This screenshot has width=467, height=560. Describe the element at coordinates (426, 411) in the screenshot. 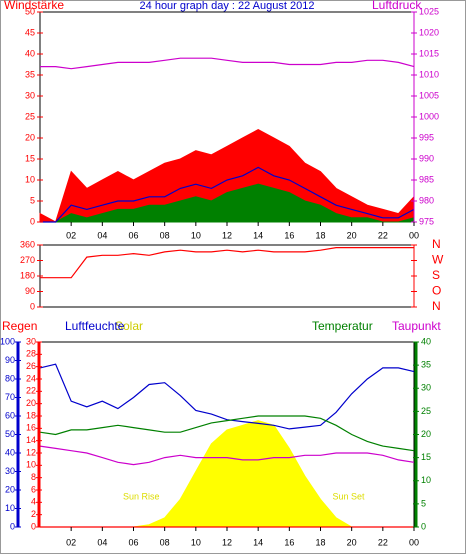

I see `y2-tick-label: 25` at that location.